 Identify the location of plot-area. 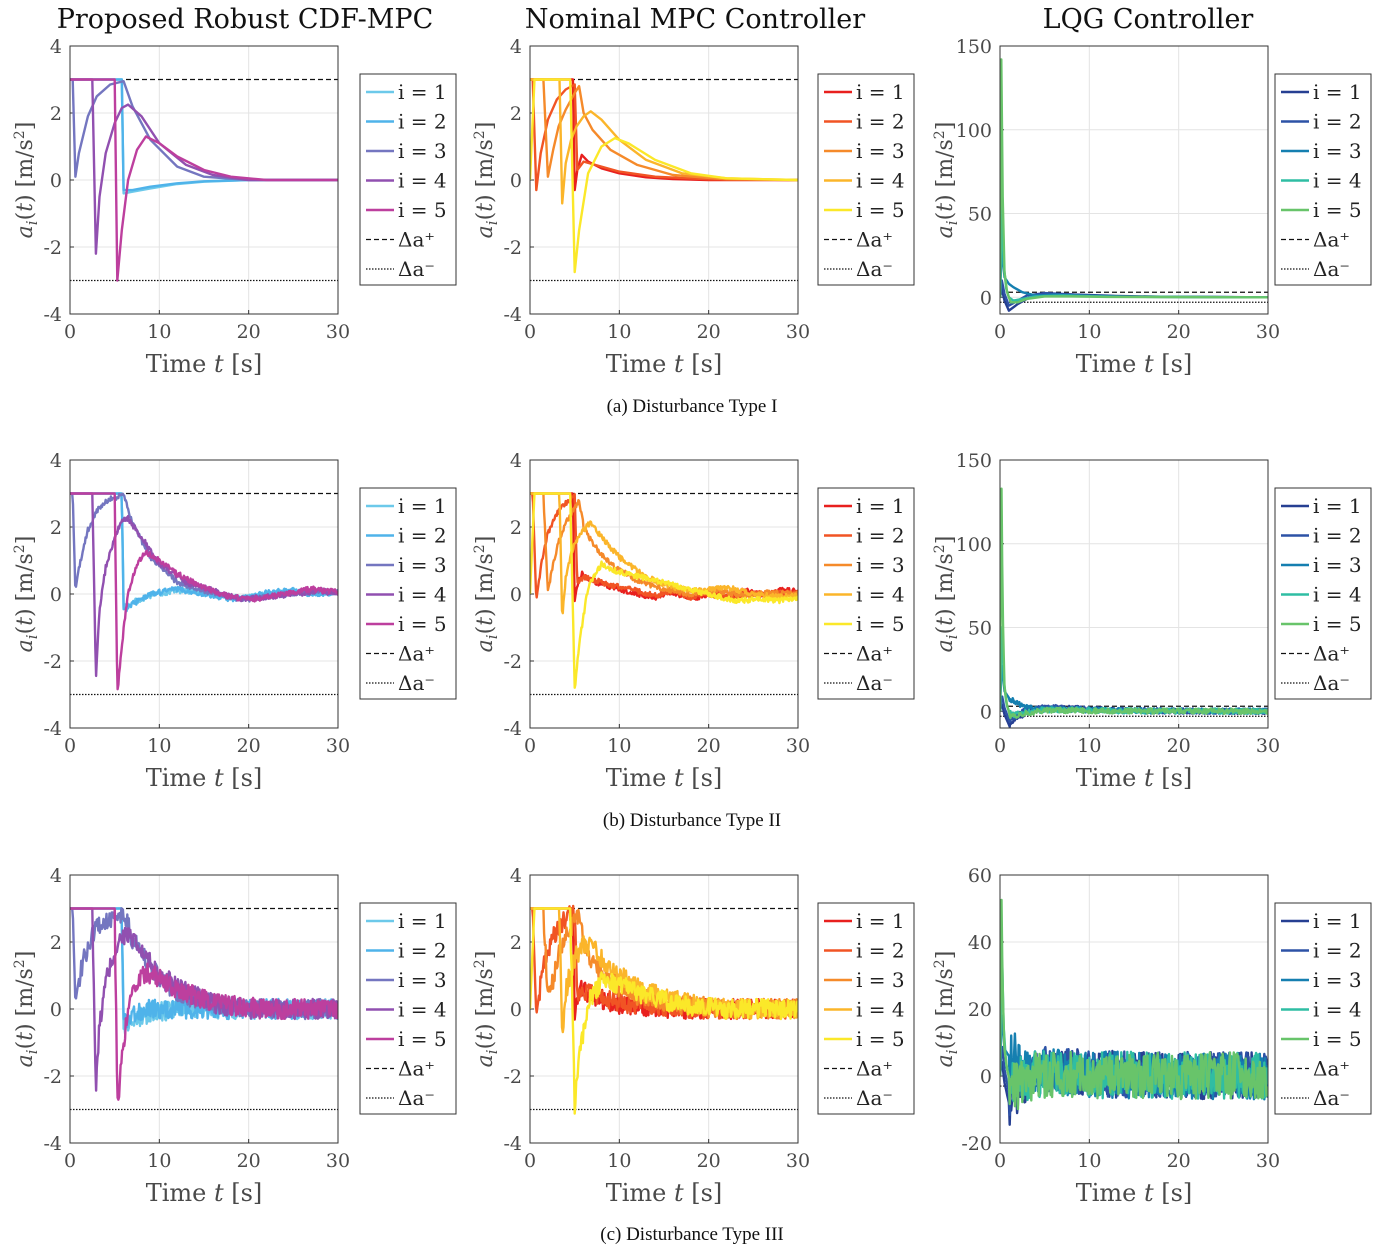
(1134, 180).